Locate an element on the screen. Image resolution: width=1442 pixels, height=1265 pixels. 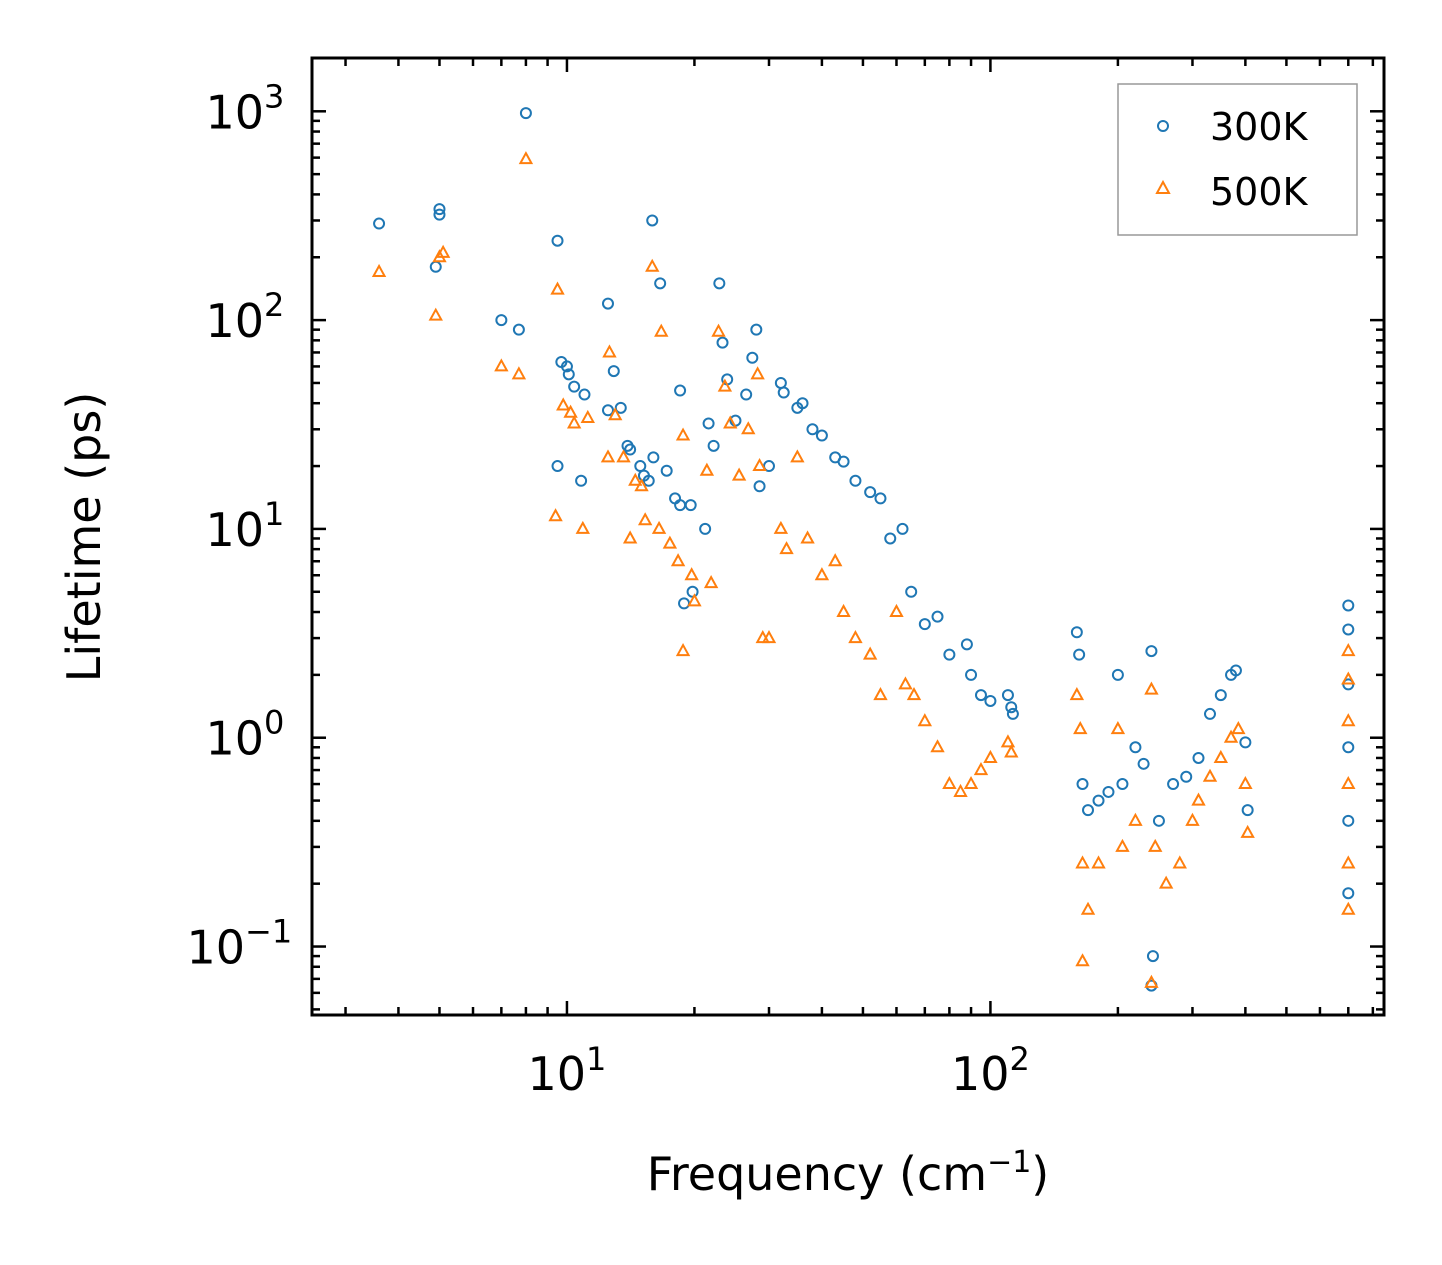
y-axis-title: Lifetime (ps) is located at coordinates (84, 537).